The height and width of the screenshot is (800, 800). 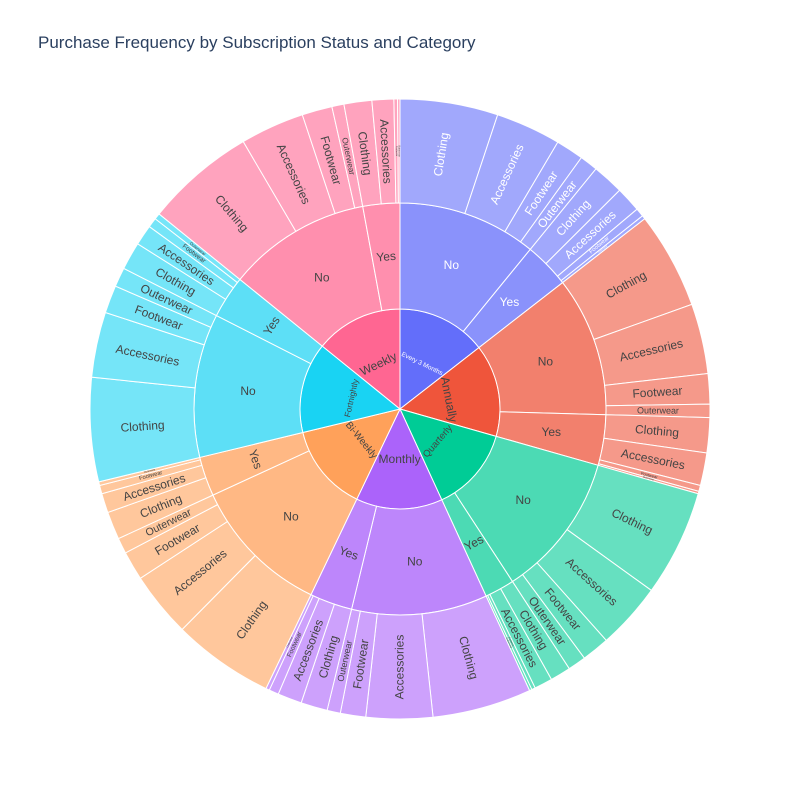 I want to click on label-weekly-yes-outerwear: Outerwear, so click(x=398, y=151).